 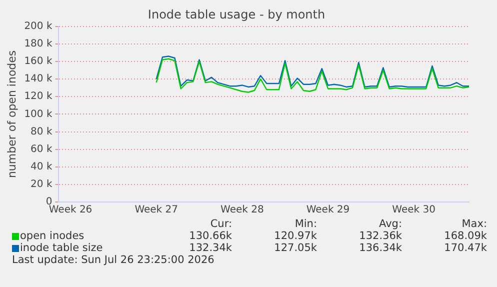 I want to click on text: 136.34k, so click(x=380, y=248).